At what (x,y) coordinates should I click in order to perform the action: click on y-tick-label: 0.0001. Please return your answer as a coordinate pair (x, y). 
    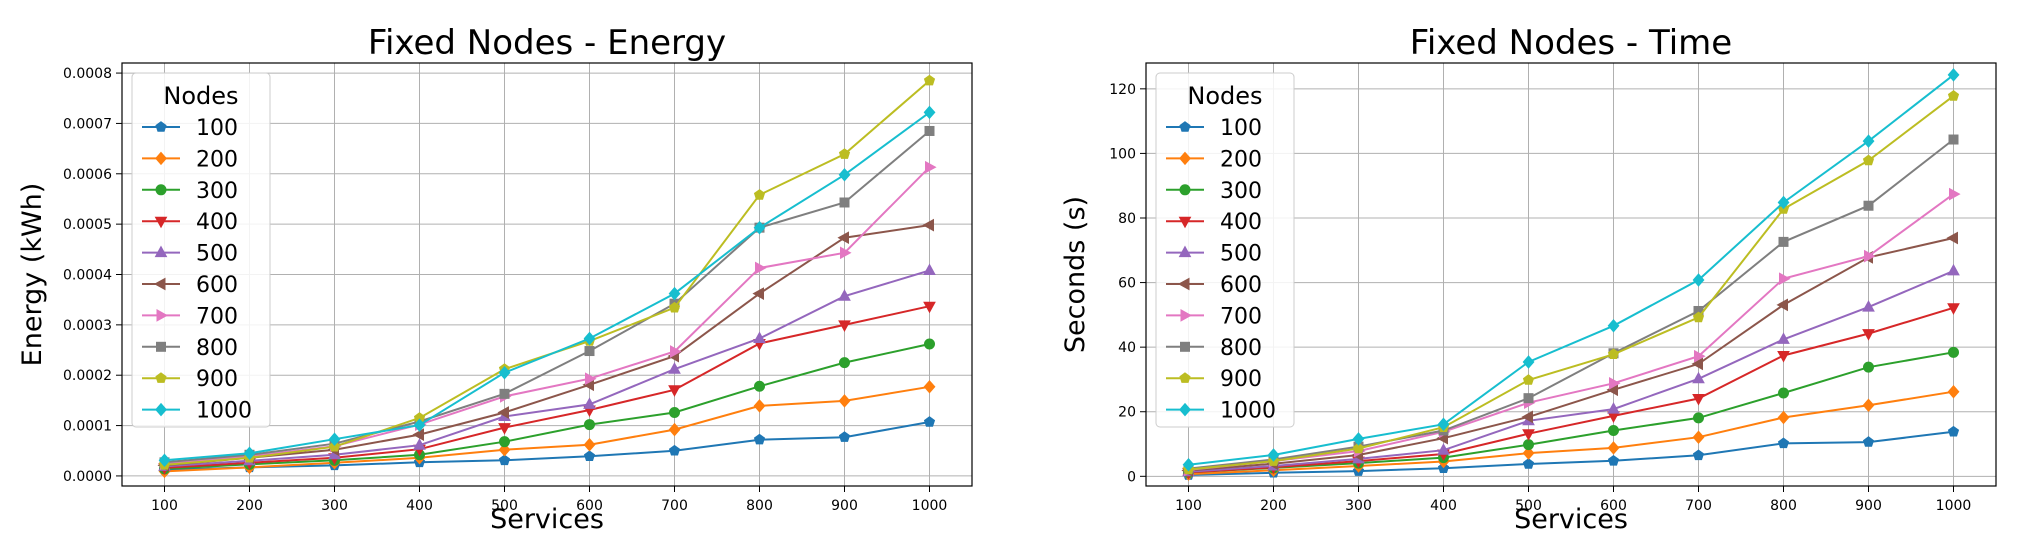
    Looking at the image, I should click on (87, 427).